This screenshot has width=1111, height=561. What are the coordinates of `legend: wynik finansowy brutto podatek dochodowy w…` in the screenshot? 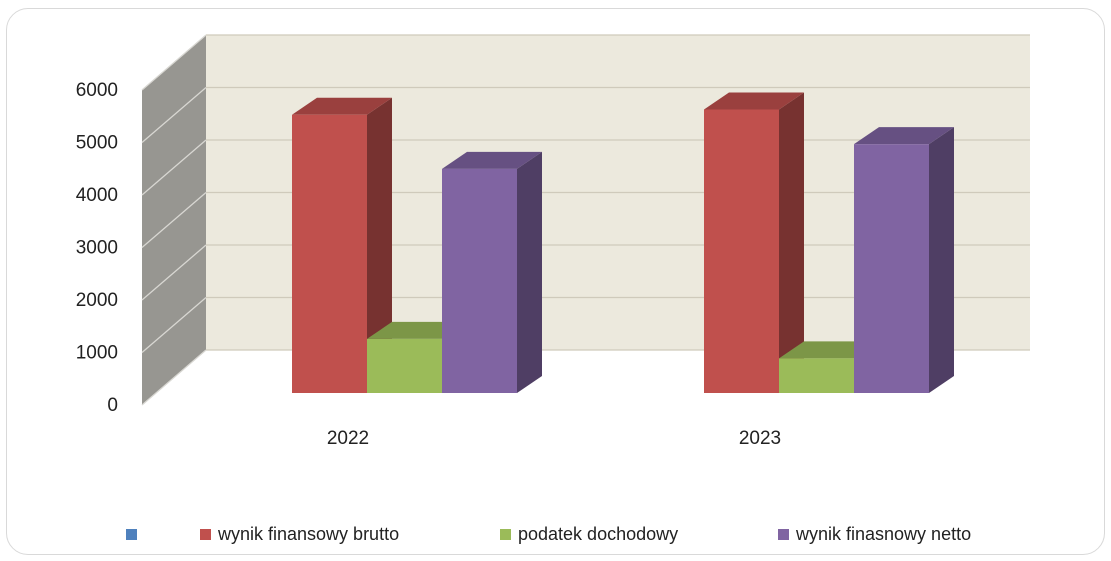 It's located at (548, 534).